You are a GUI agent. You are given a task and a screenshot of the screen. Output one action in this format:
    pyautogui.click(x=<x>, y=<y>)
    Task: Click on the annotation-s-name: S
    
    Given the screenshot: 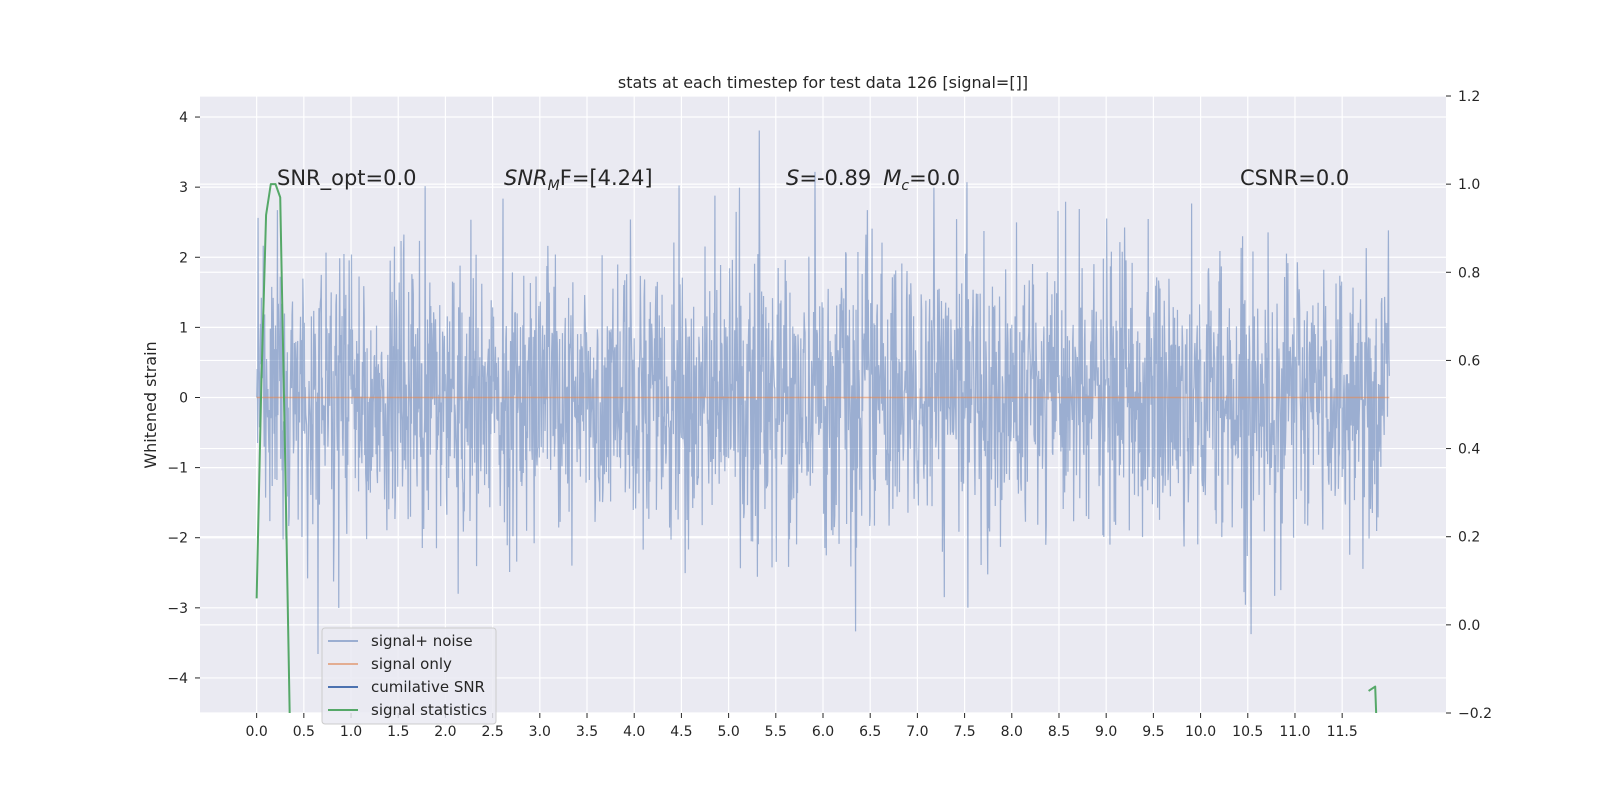 What is the action you would take?
    pyautogui.click(x=792, y=178)
    